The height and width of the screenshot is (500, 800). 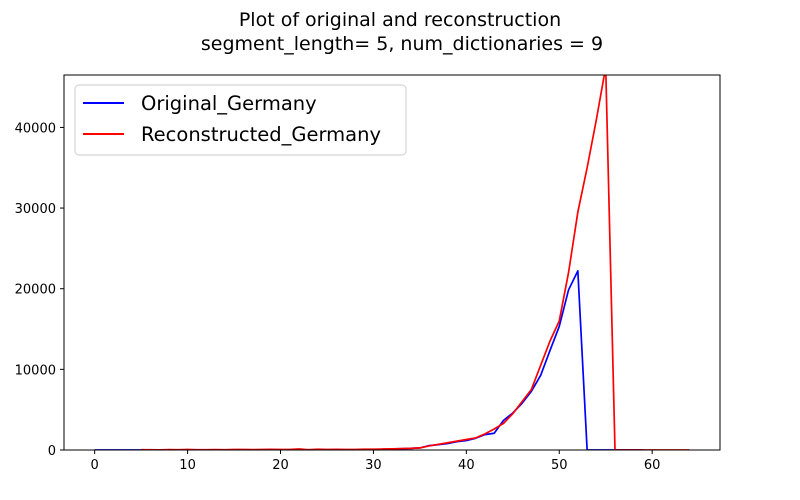 What do you see at coordinates (280, 465) in the screenshot?
I see `x-tick-label: 20` at bounding box center [280, 465].